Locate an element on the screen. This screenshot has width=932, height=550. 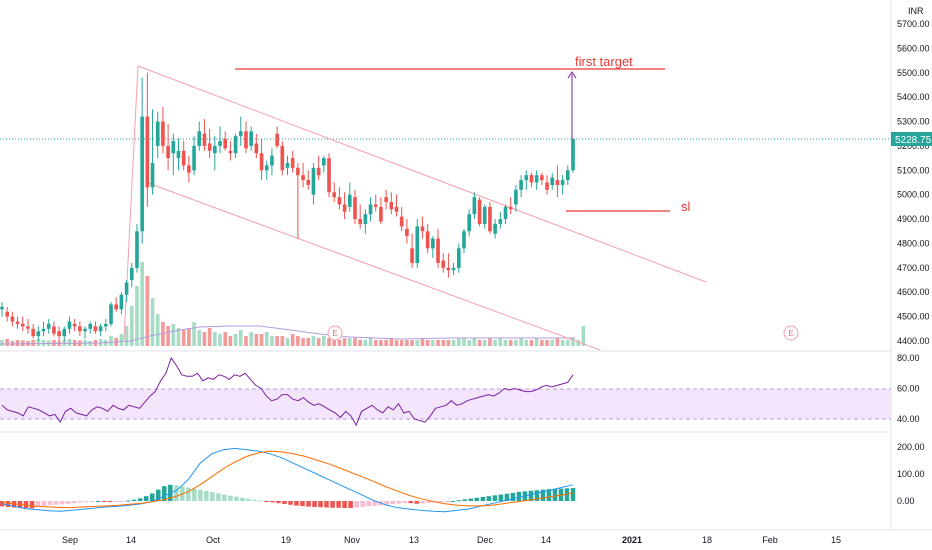
price-tick-label: 5000.00 is located at coordinates (913, 195).